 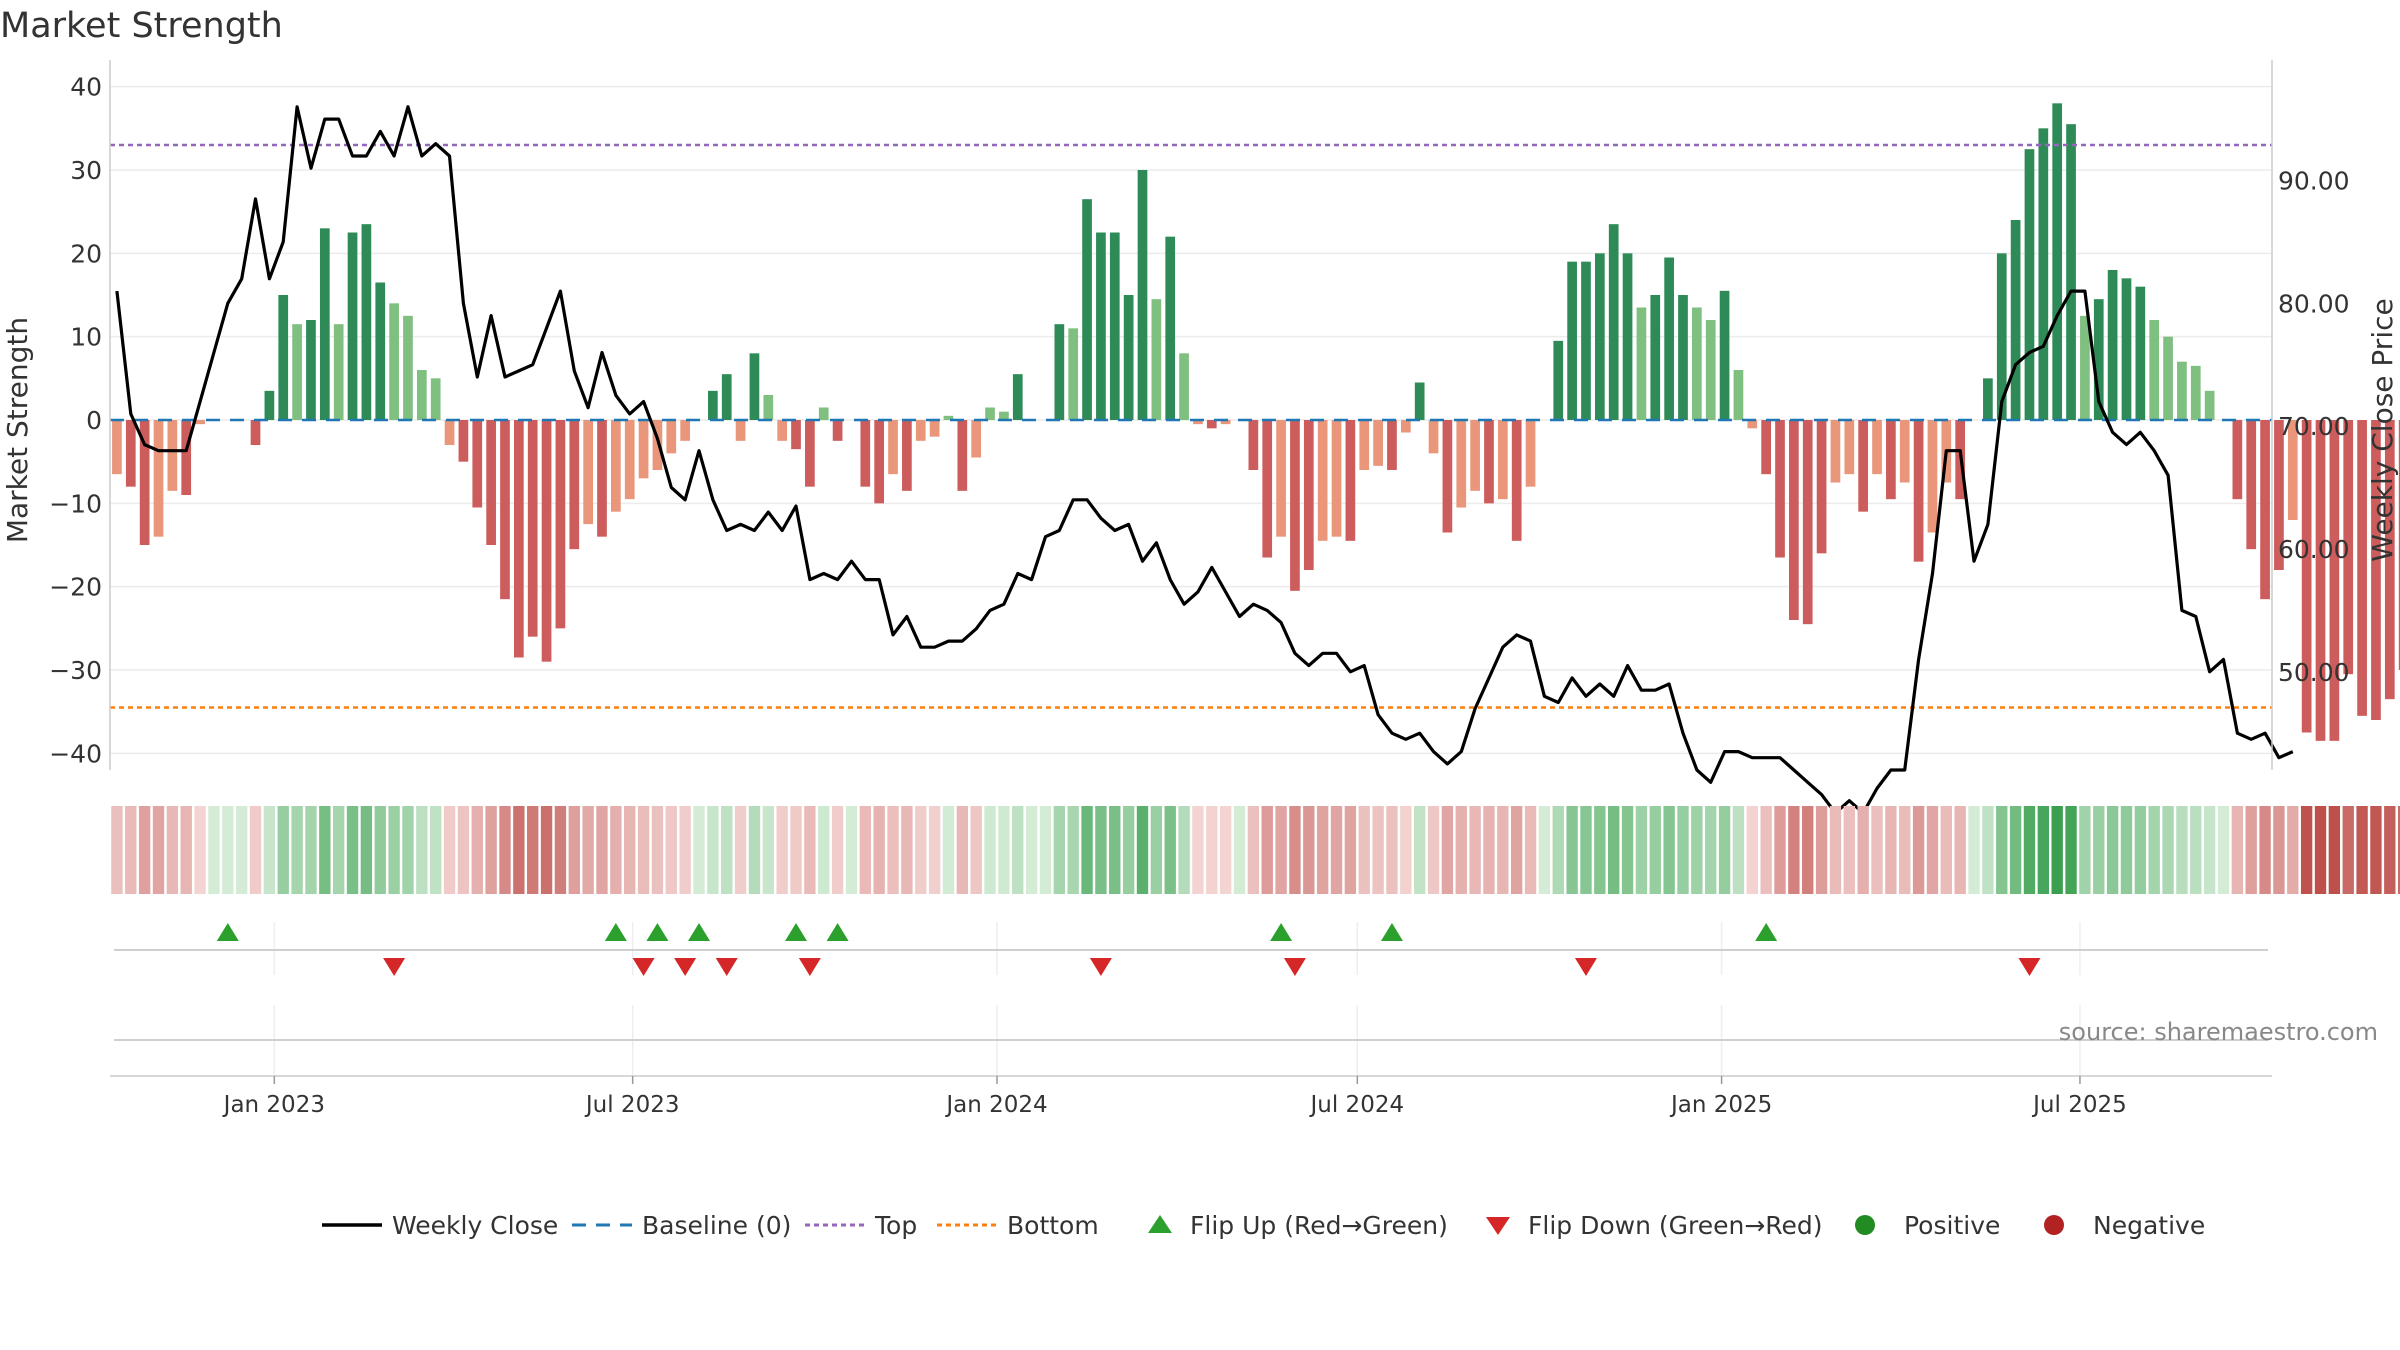 I want to click on x-tick-label: Jul 2023, so click(x=632, y=1105).